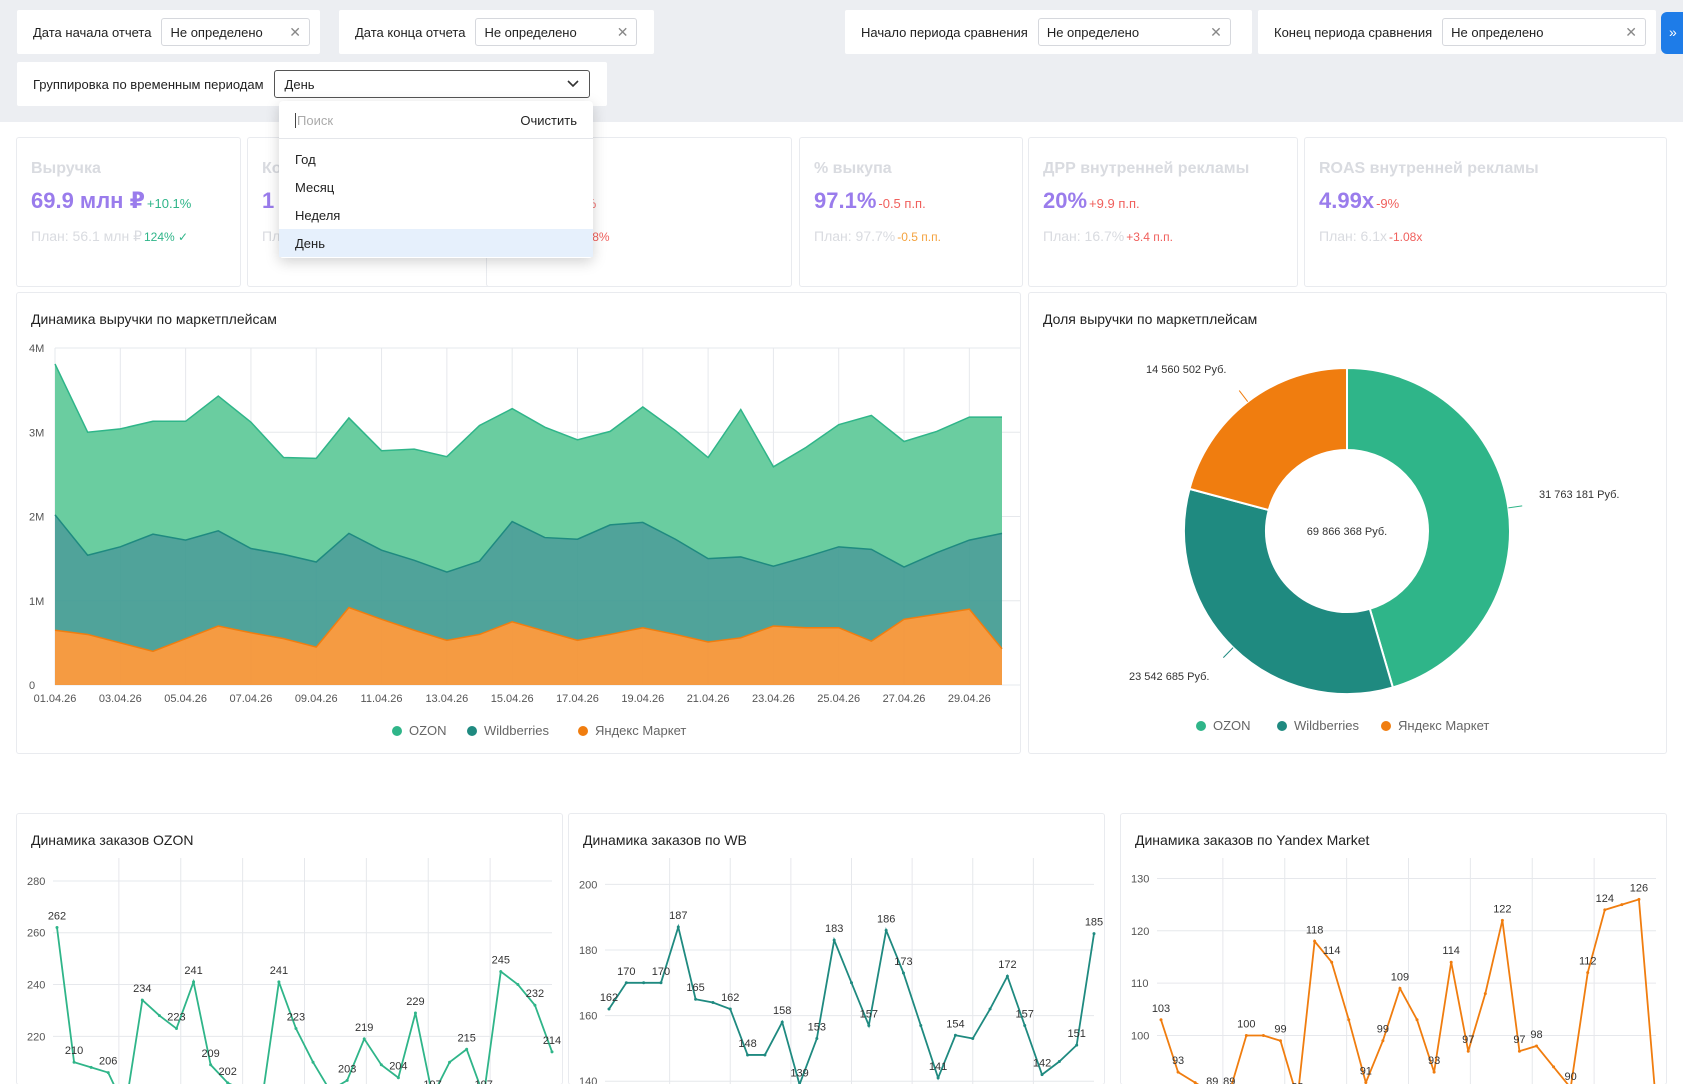 This screenshot has height=1084, width=1683. I want to click on dropdown-option-month: Месяц, so click(315, 187).